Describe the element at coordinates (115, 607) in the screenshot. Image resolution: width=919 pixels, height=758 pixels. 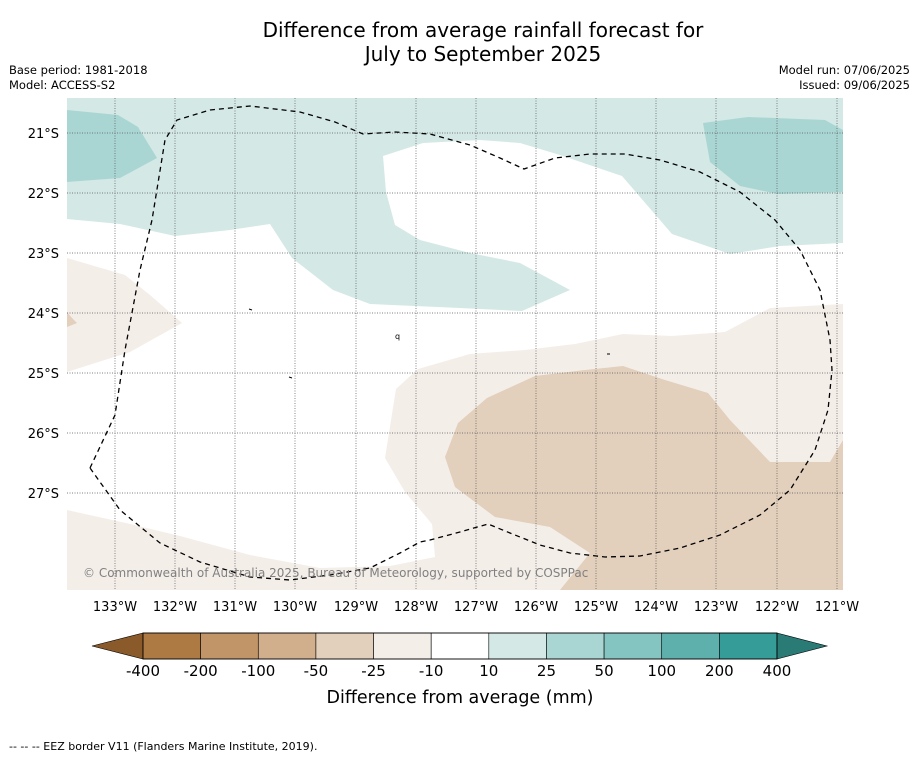
I see `lon-label: 133°W` at that location.